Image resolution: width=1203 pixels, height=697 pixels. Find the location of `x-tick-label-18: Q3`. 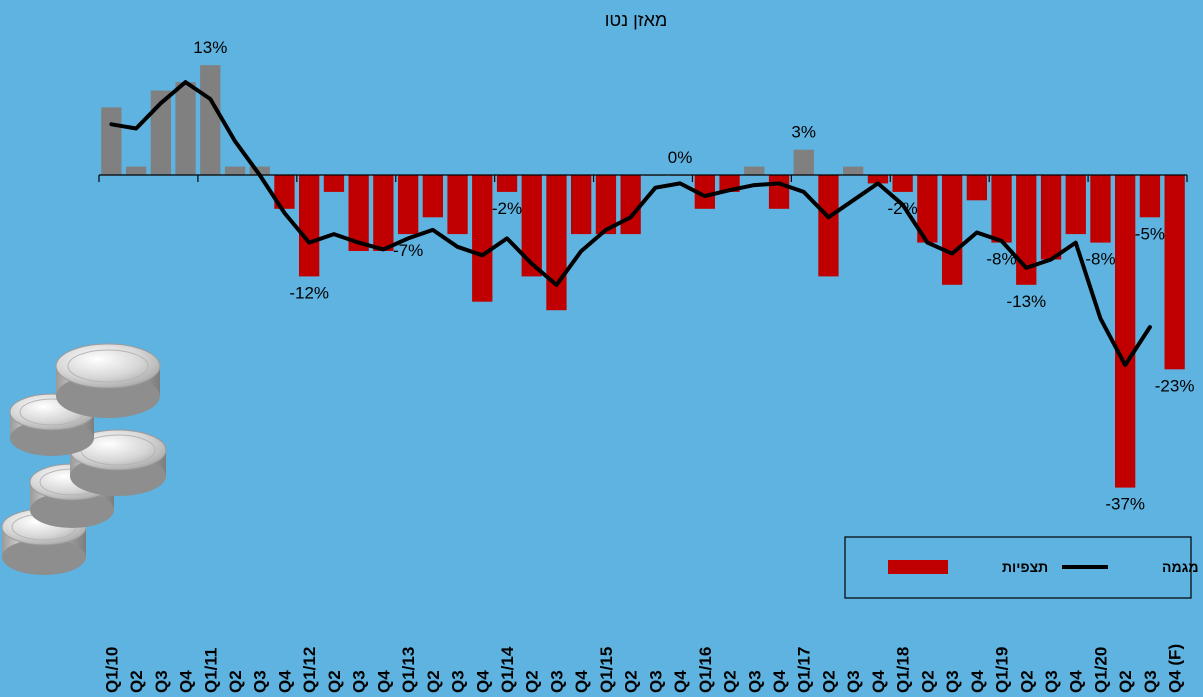

x-tick-label-18: Q3 is located at coordinates (557, 681).